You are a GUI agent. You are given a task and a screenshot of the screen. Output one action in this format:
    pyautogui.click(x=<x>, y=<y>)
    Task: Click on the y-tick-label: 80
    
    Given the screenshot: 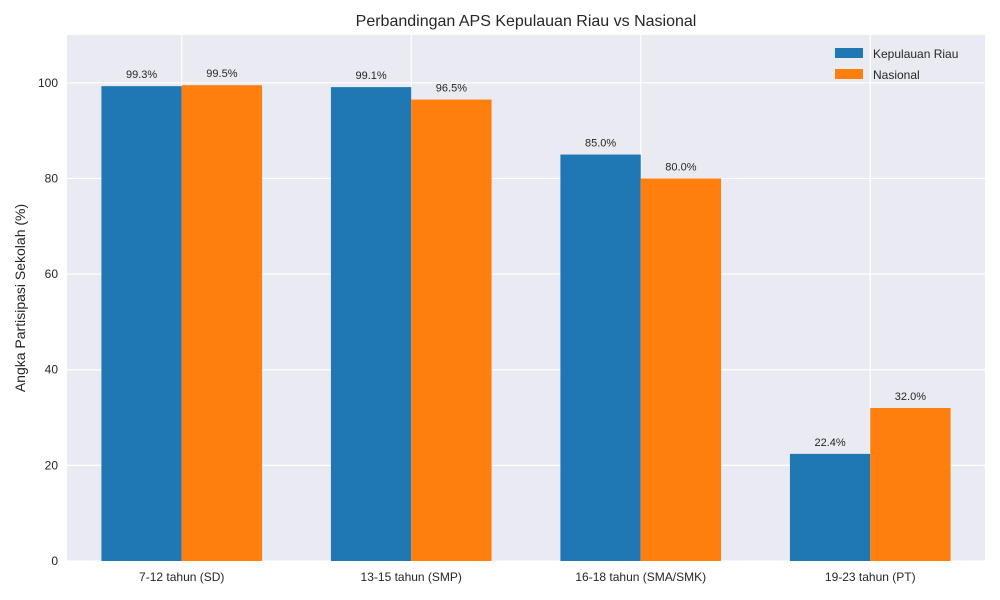 What is the action you would take?
    pyautogui.click(x=52, y=178)
    